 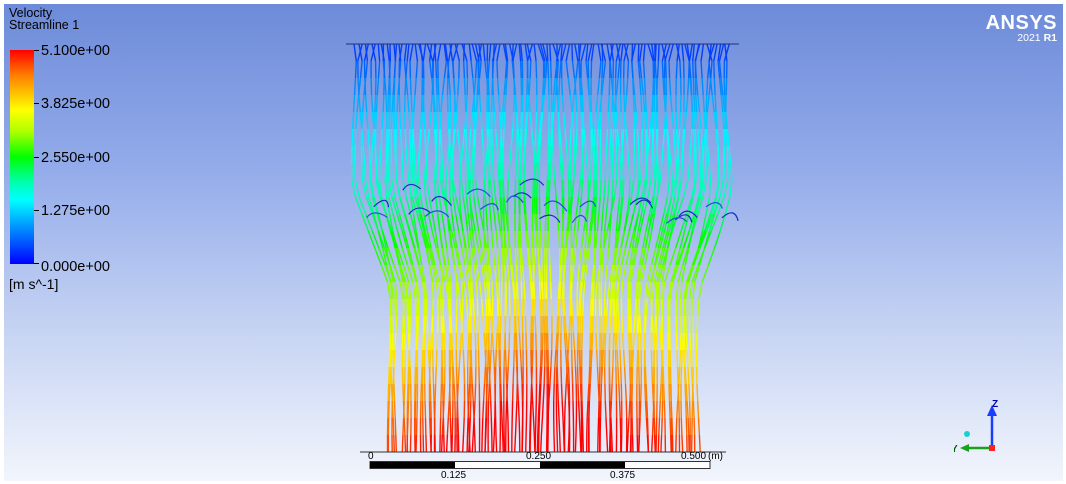 What do you see at coordinates (412, 465) in the screenshot?
I see `scale-bar-segment` at bounding box center [412, 465].